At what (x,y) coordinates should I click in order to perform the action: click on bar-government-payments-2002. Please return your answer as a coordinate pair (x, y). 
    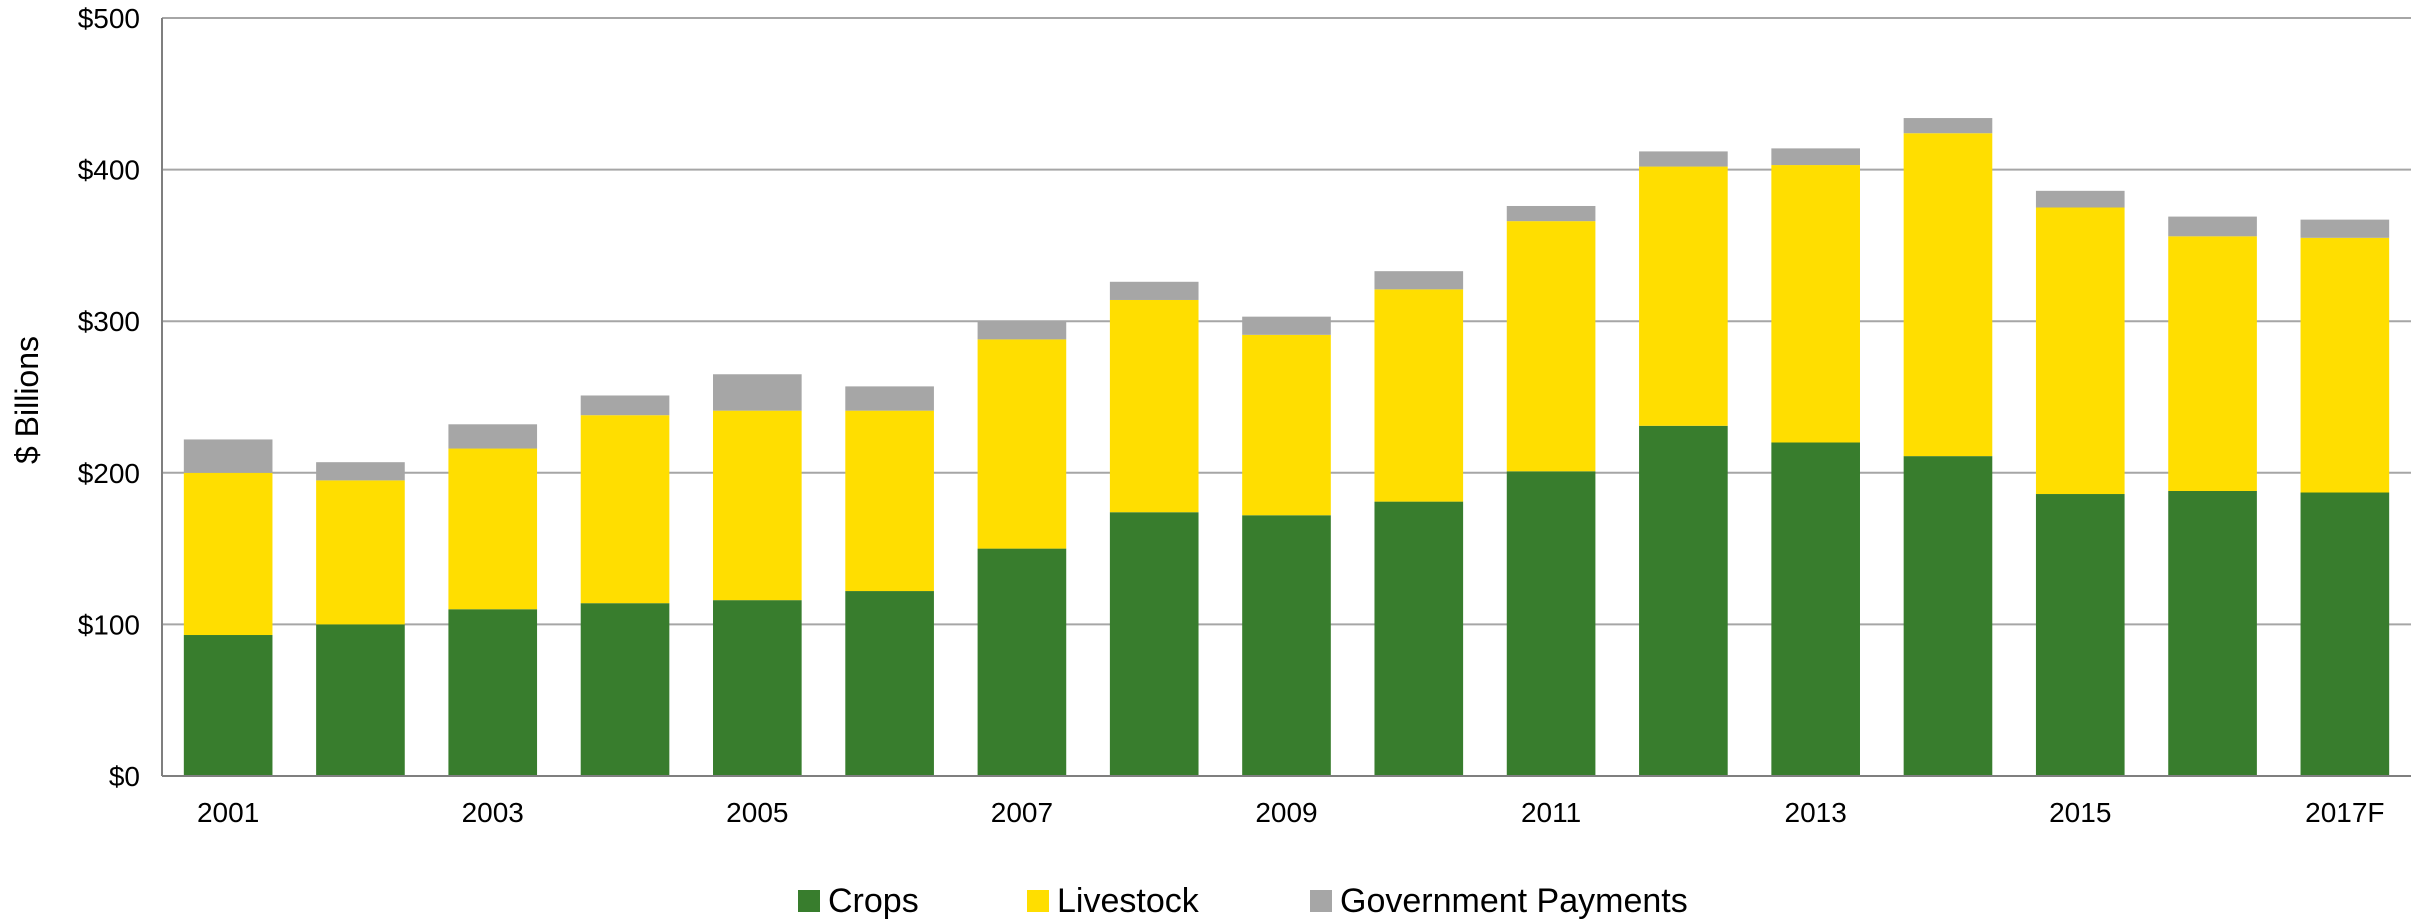
    Looking at the image, I should click on (360, 471).